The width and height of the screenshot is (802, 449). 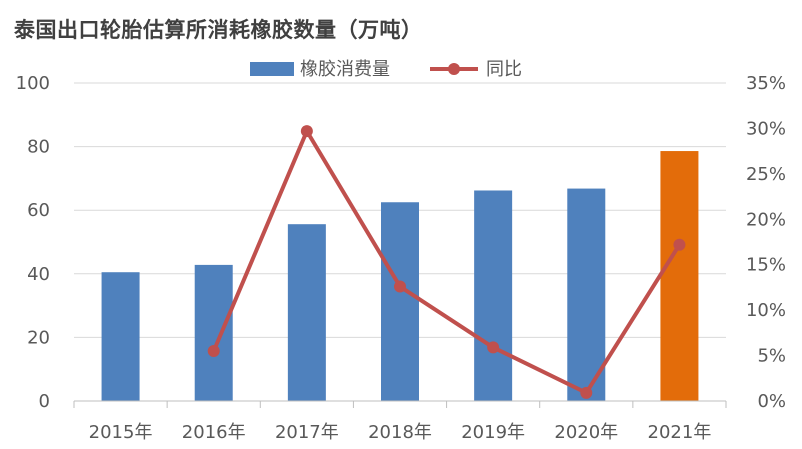 I want to click on left-tick-label: 60, so click(x=38, y=210).